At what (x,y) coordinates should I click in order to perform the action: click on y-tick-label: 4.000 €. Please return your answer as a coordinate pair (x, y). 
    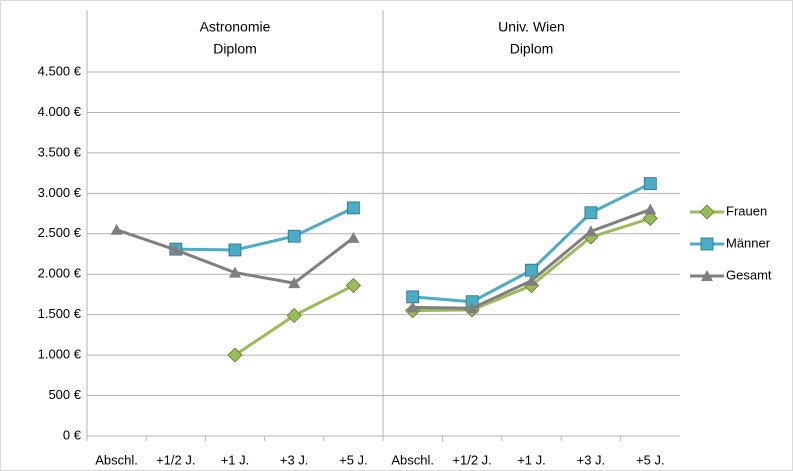
    Looking at the image, I should click on (60, 111).